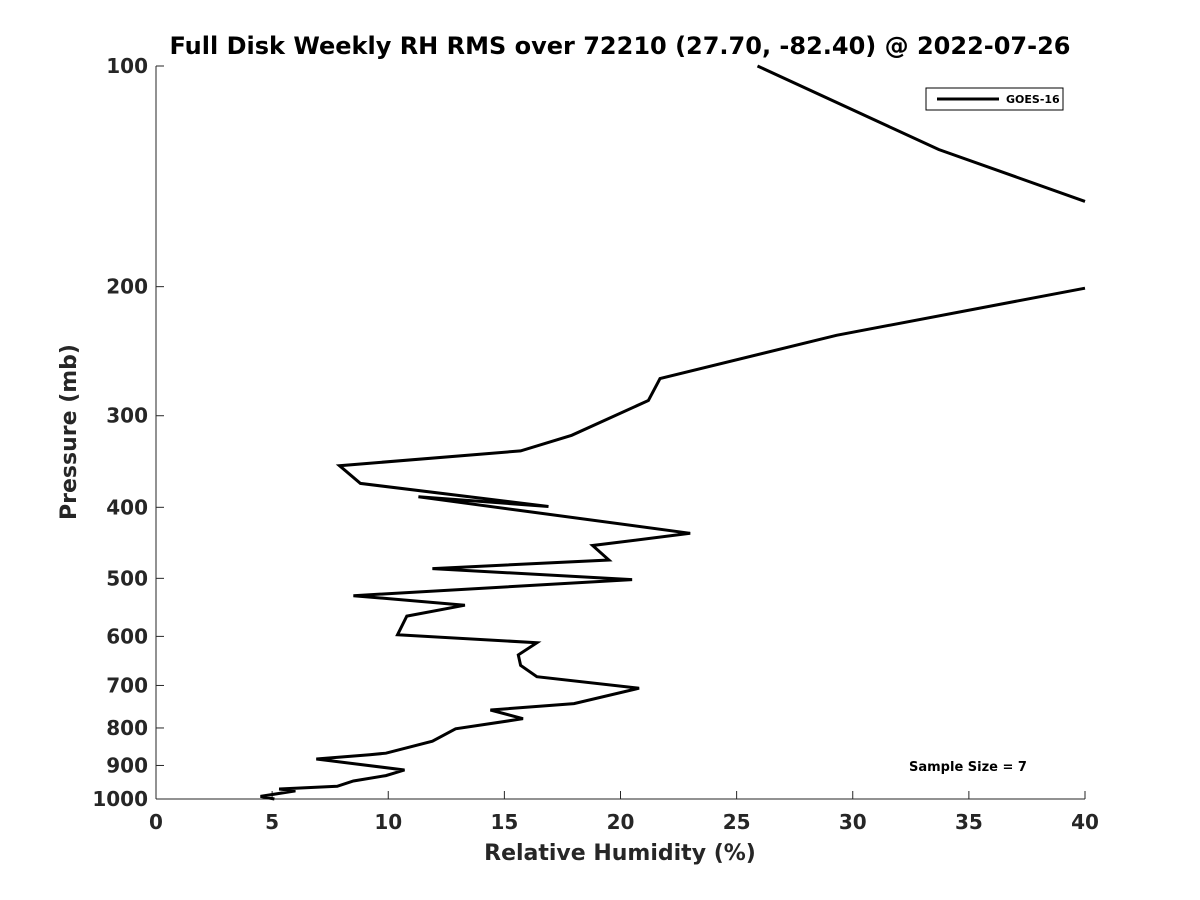 The height and width of the screenshot is (900, 1200). I want to click on y-tick-label: 700, so click(127, 685).